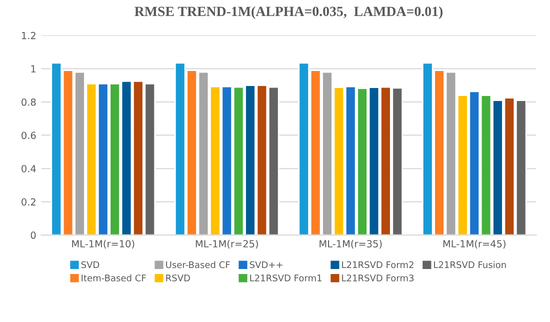 Image resolution: width=550 pixels, height=322 pixels. I want to click on y-tick-label: 0.4, so click(29, 168).